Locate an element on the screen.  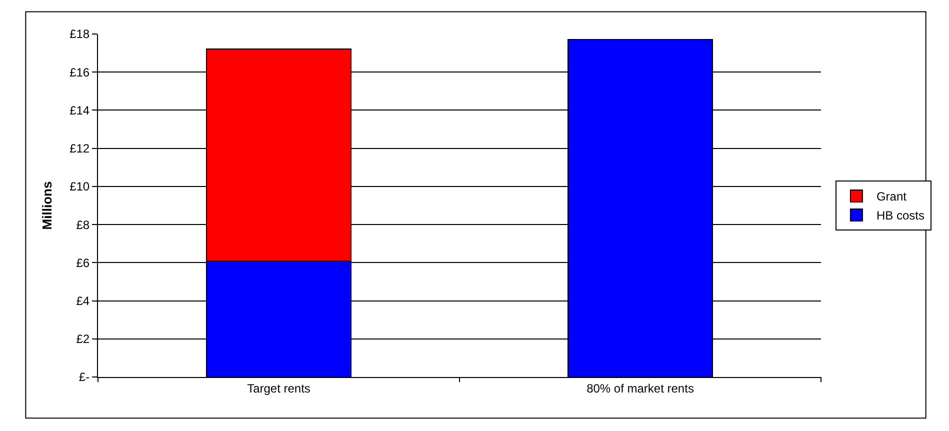
y-tick-label: £8 is located at coordinates (83, 225).